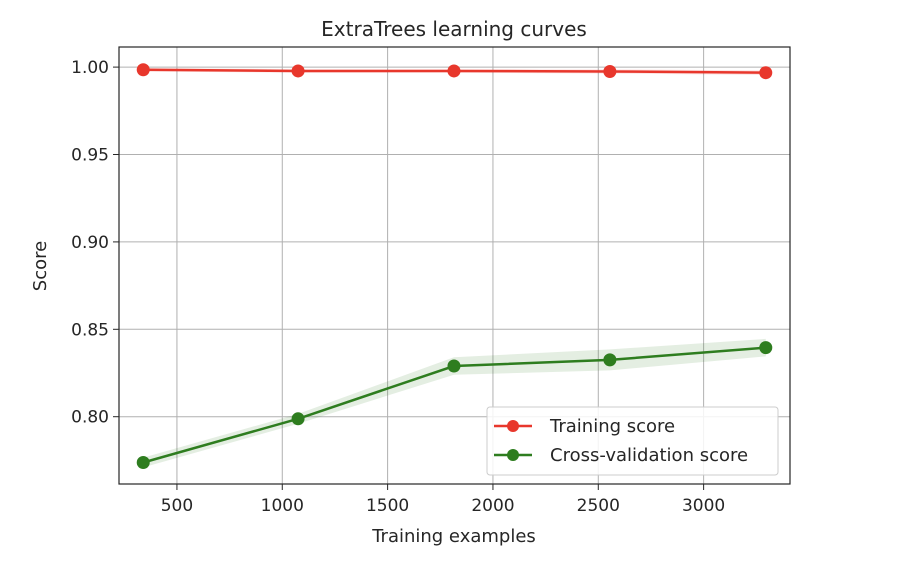 This screenshot has width=908, height=566. I want to click on x-axis-label: Training examples, so click(453, 536).